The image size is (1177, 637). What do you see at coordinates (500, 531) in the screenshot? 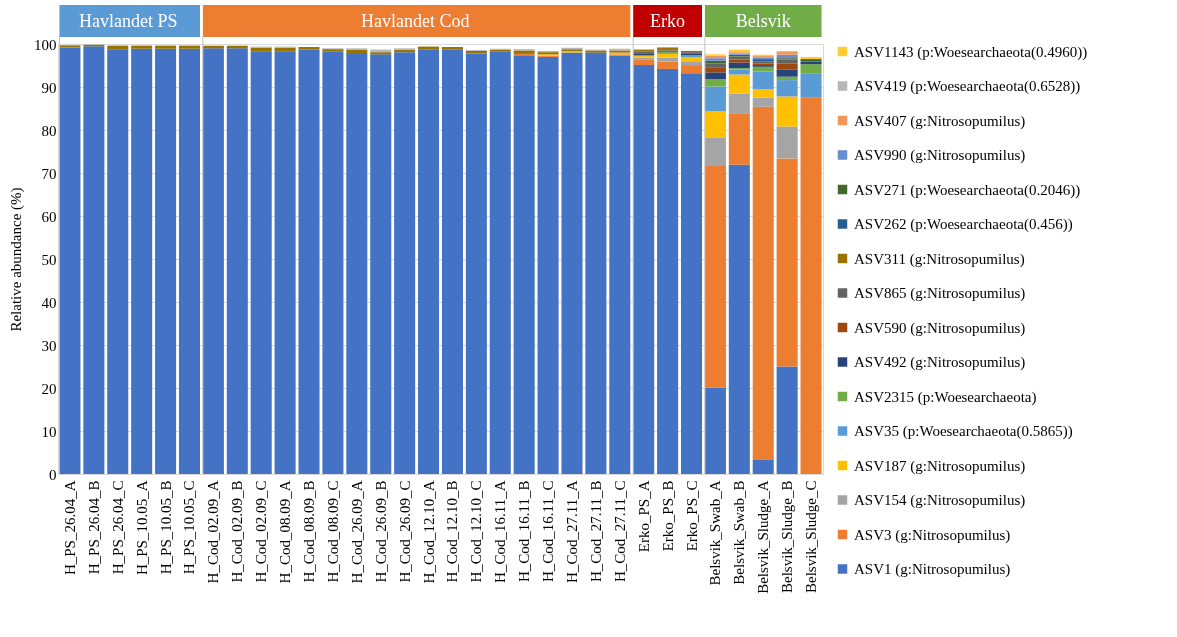
I see `x-tick-label: H_Cod_16.11_A` at bounding box center [500, 531].